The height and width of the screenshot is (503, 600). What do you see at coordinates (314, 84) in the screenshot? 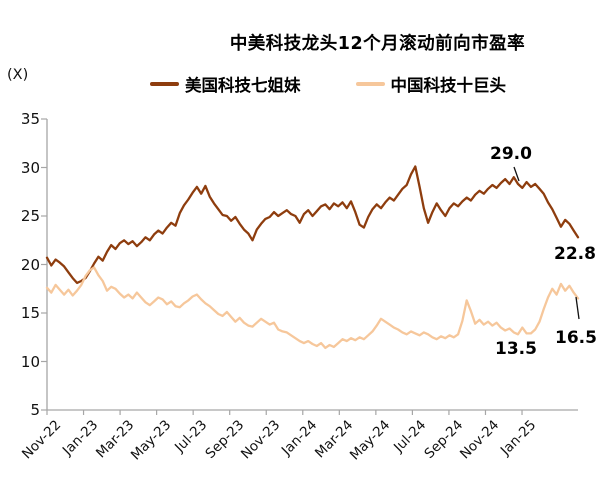
I see `legend: 美国科技七姐妹 中国科技十巨头` at bounding box center [314, 84].